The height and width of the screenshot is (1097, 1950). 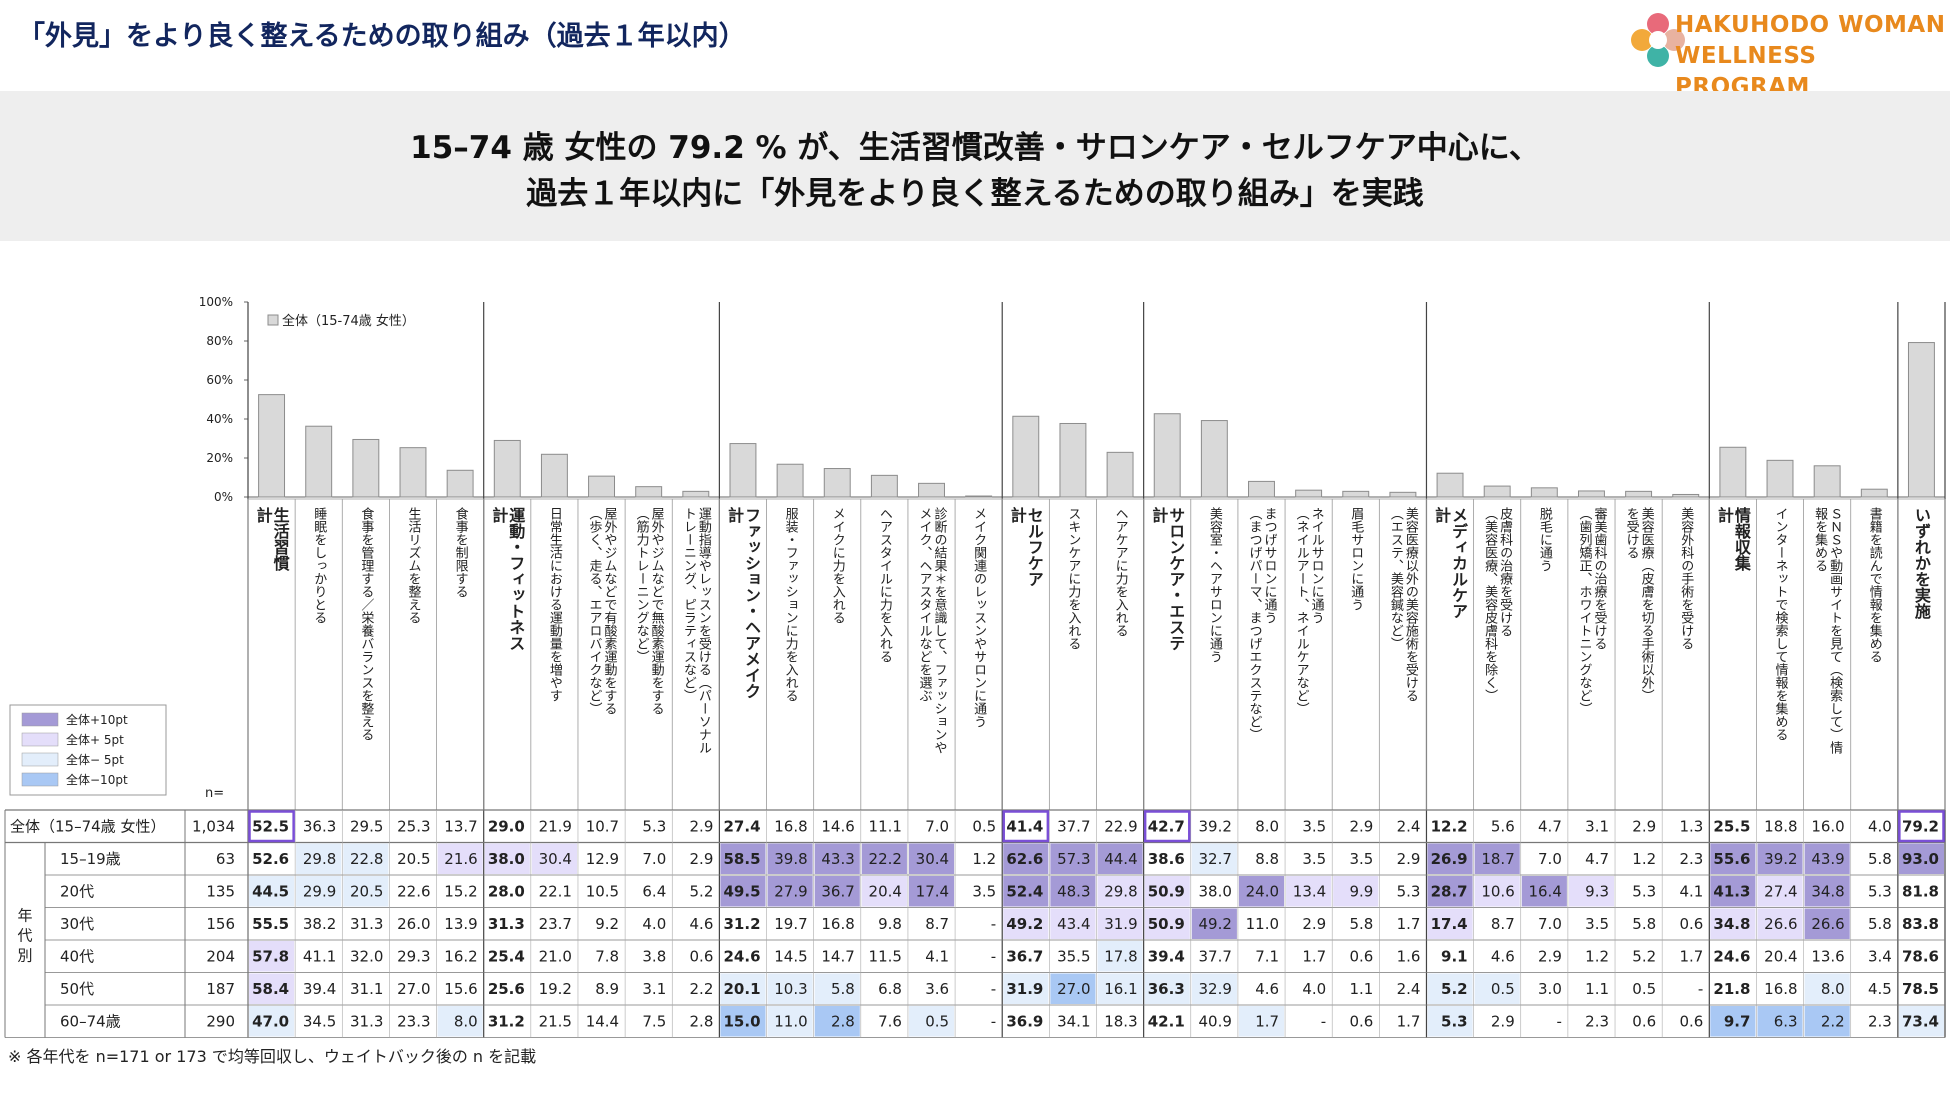 I want to click on cell-value: 2.2, so click(x=1833, y=1021).